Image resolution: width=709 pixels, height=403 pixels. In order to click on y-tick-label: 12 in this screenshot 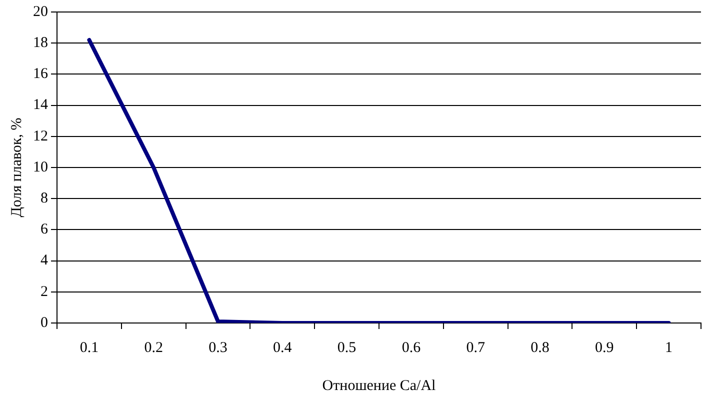, I will do `click(40, 136)`.